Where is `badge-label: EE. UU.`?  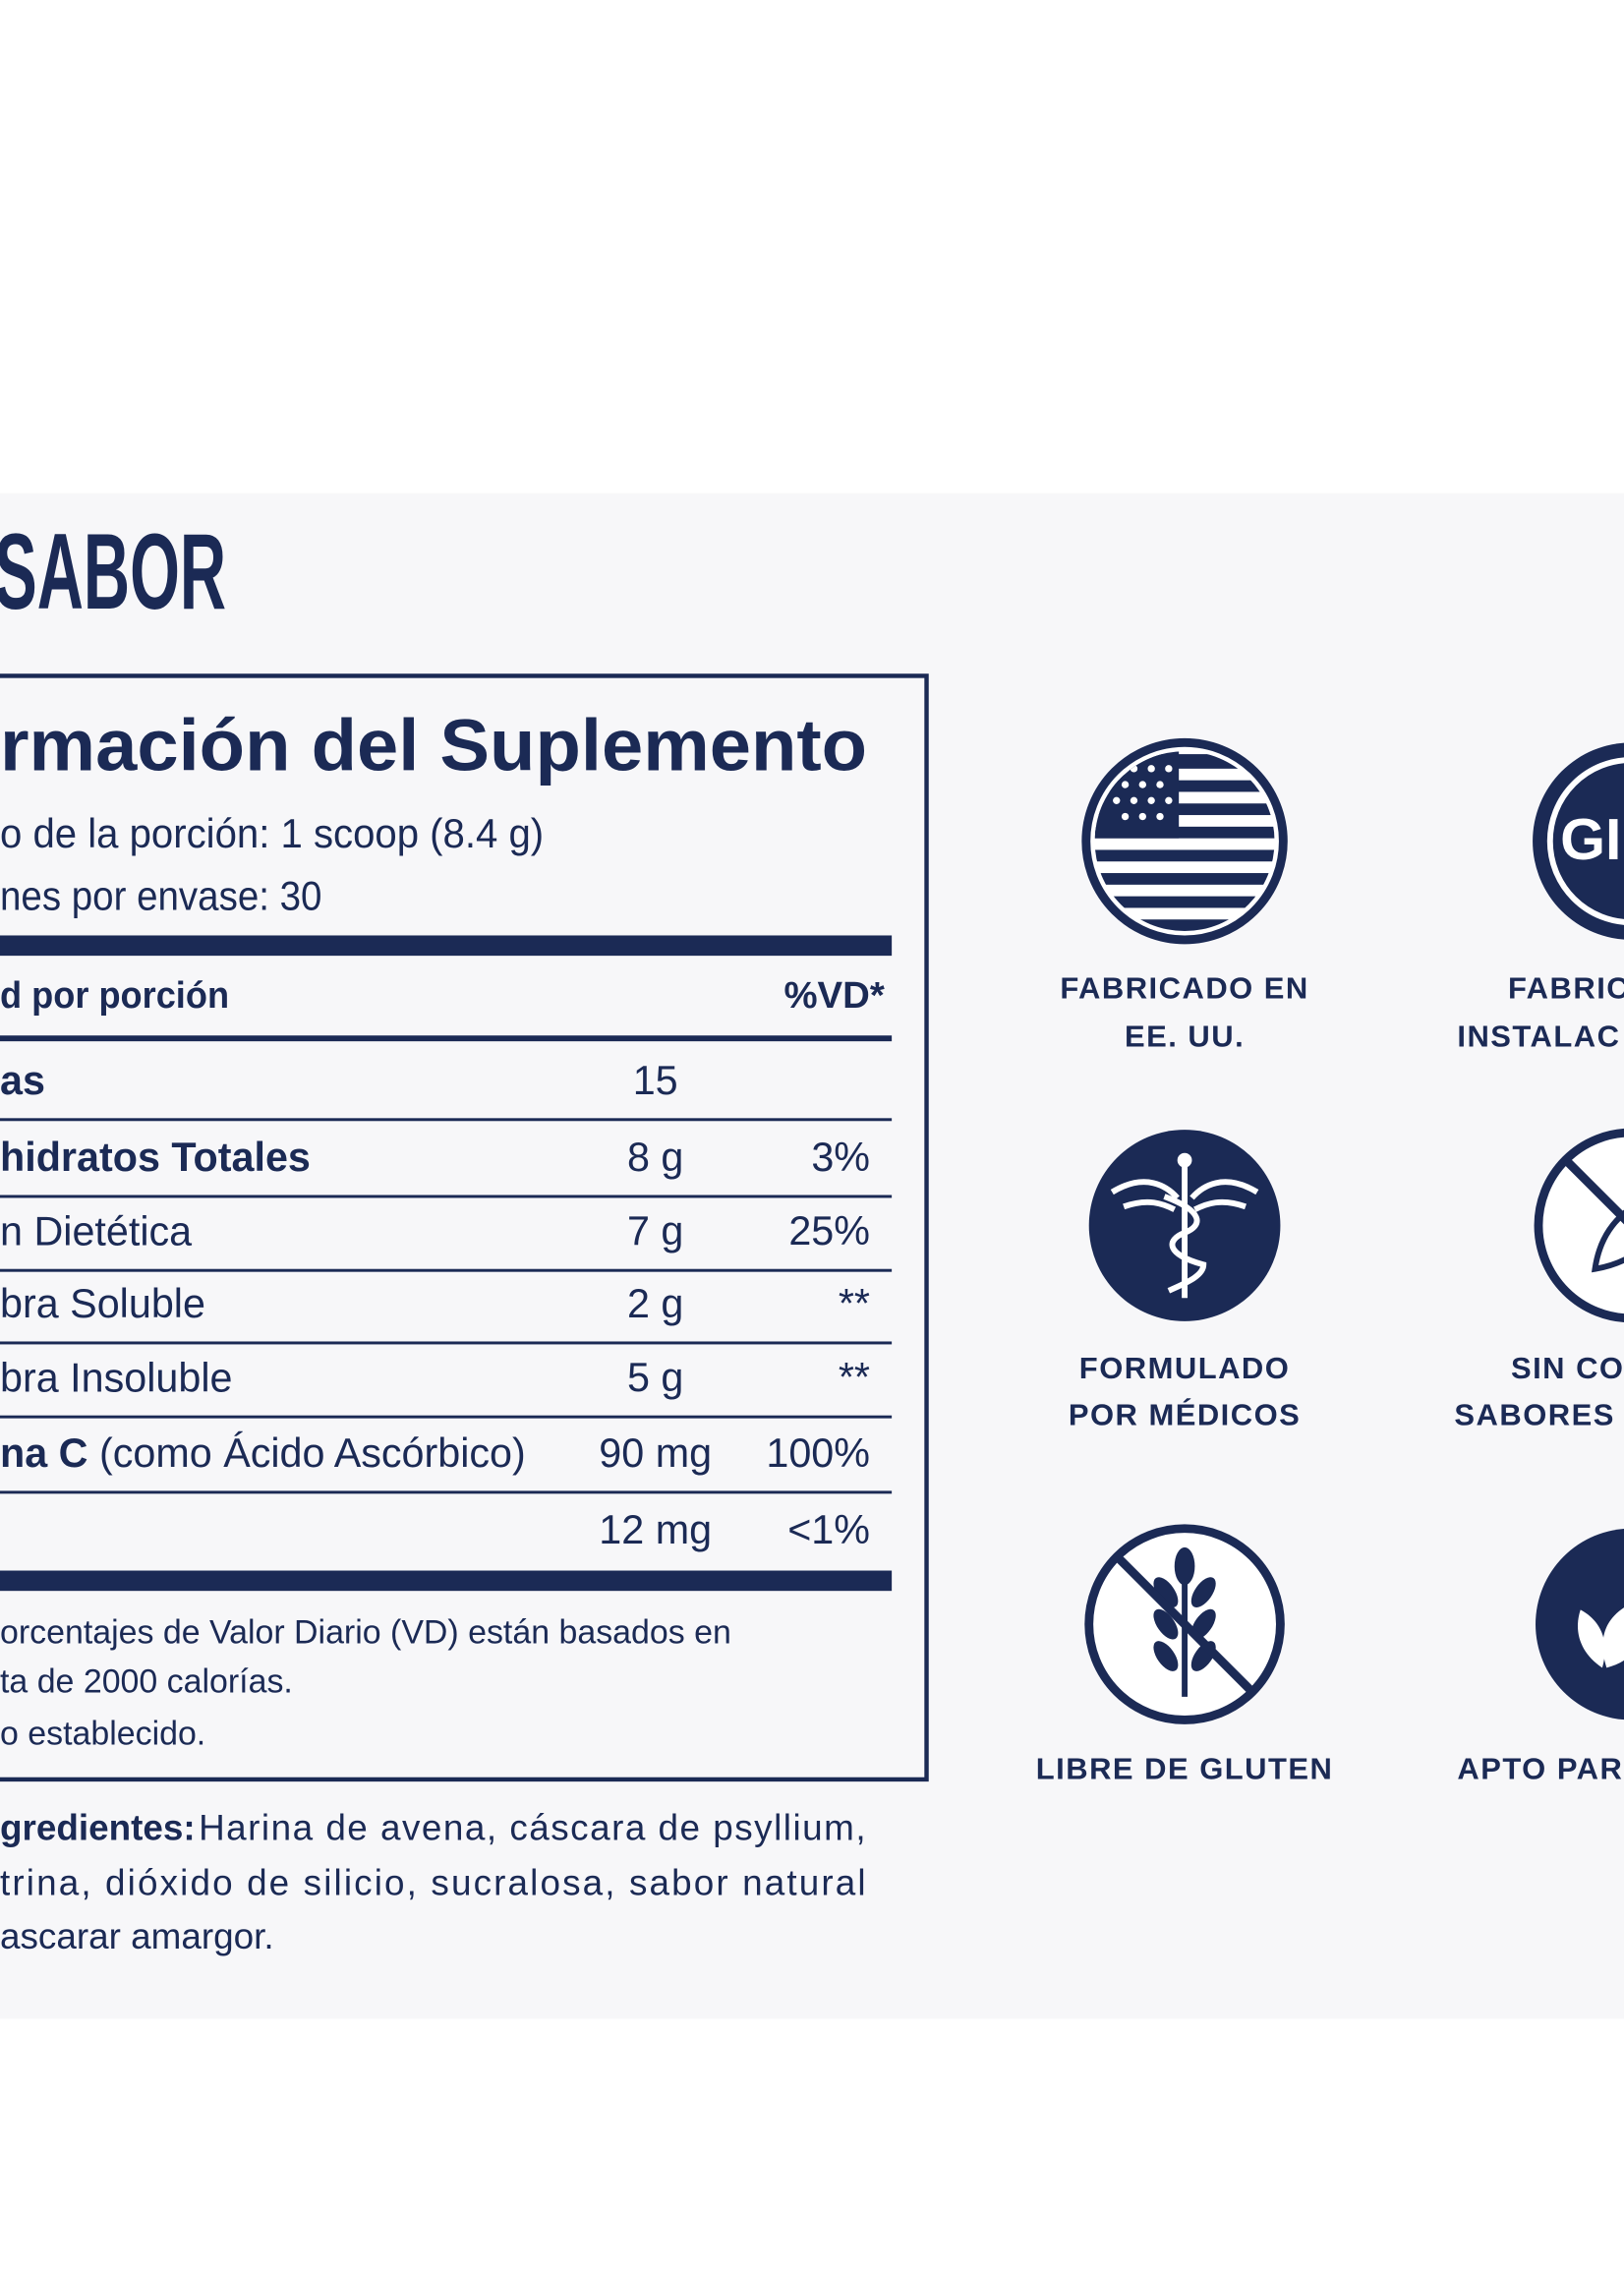 badge-label: EE. UU. is located at coordinates (1185, 1036).